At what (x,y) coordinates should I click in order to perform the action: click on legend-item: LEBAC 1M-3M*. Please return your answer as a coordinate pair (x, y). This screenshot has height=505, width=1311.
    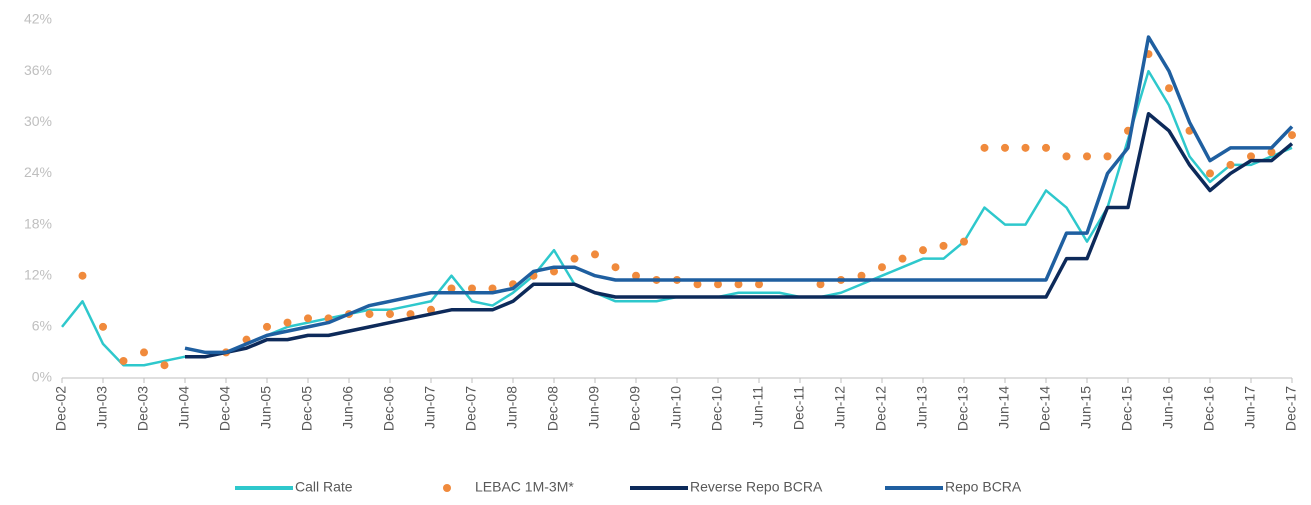
    Looking at the image, I should click on (508, 487).